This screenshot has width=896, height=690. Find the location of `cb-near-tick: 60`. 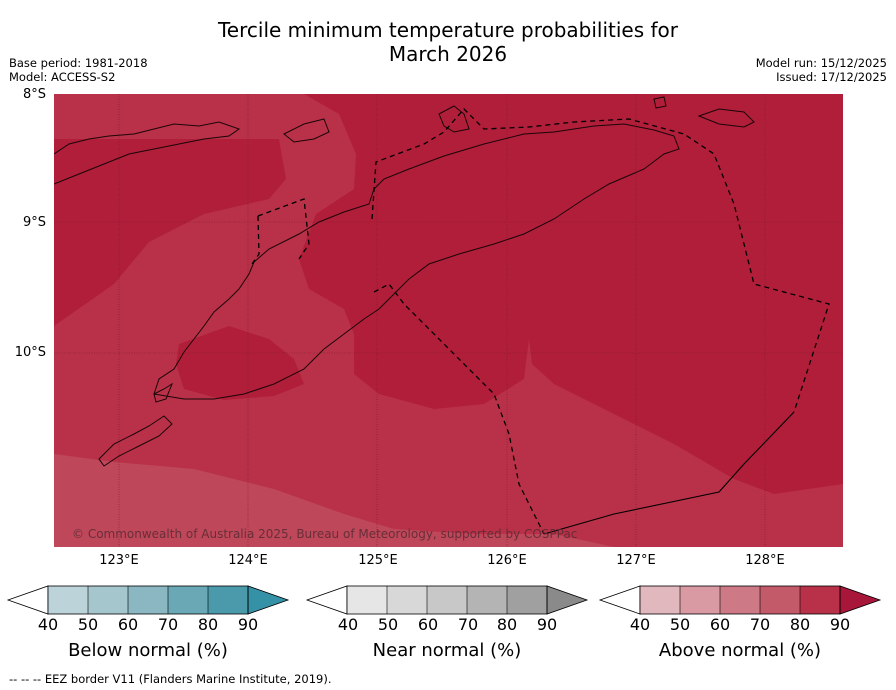

cb-near-tick: 60 is located at coordinates (428, 624).